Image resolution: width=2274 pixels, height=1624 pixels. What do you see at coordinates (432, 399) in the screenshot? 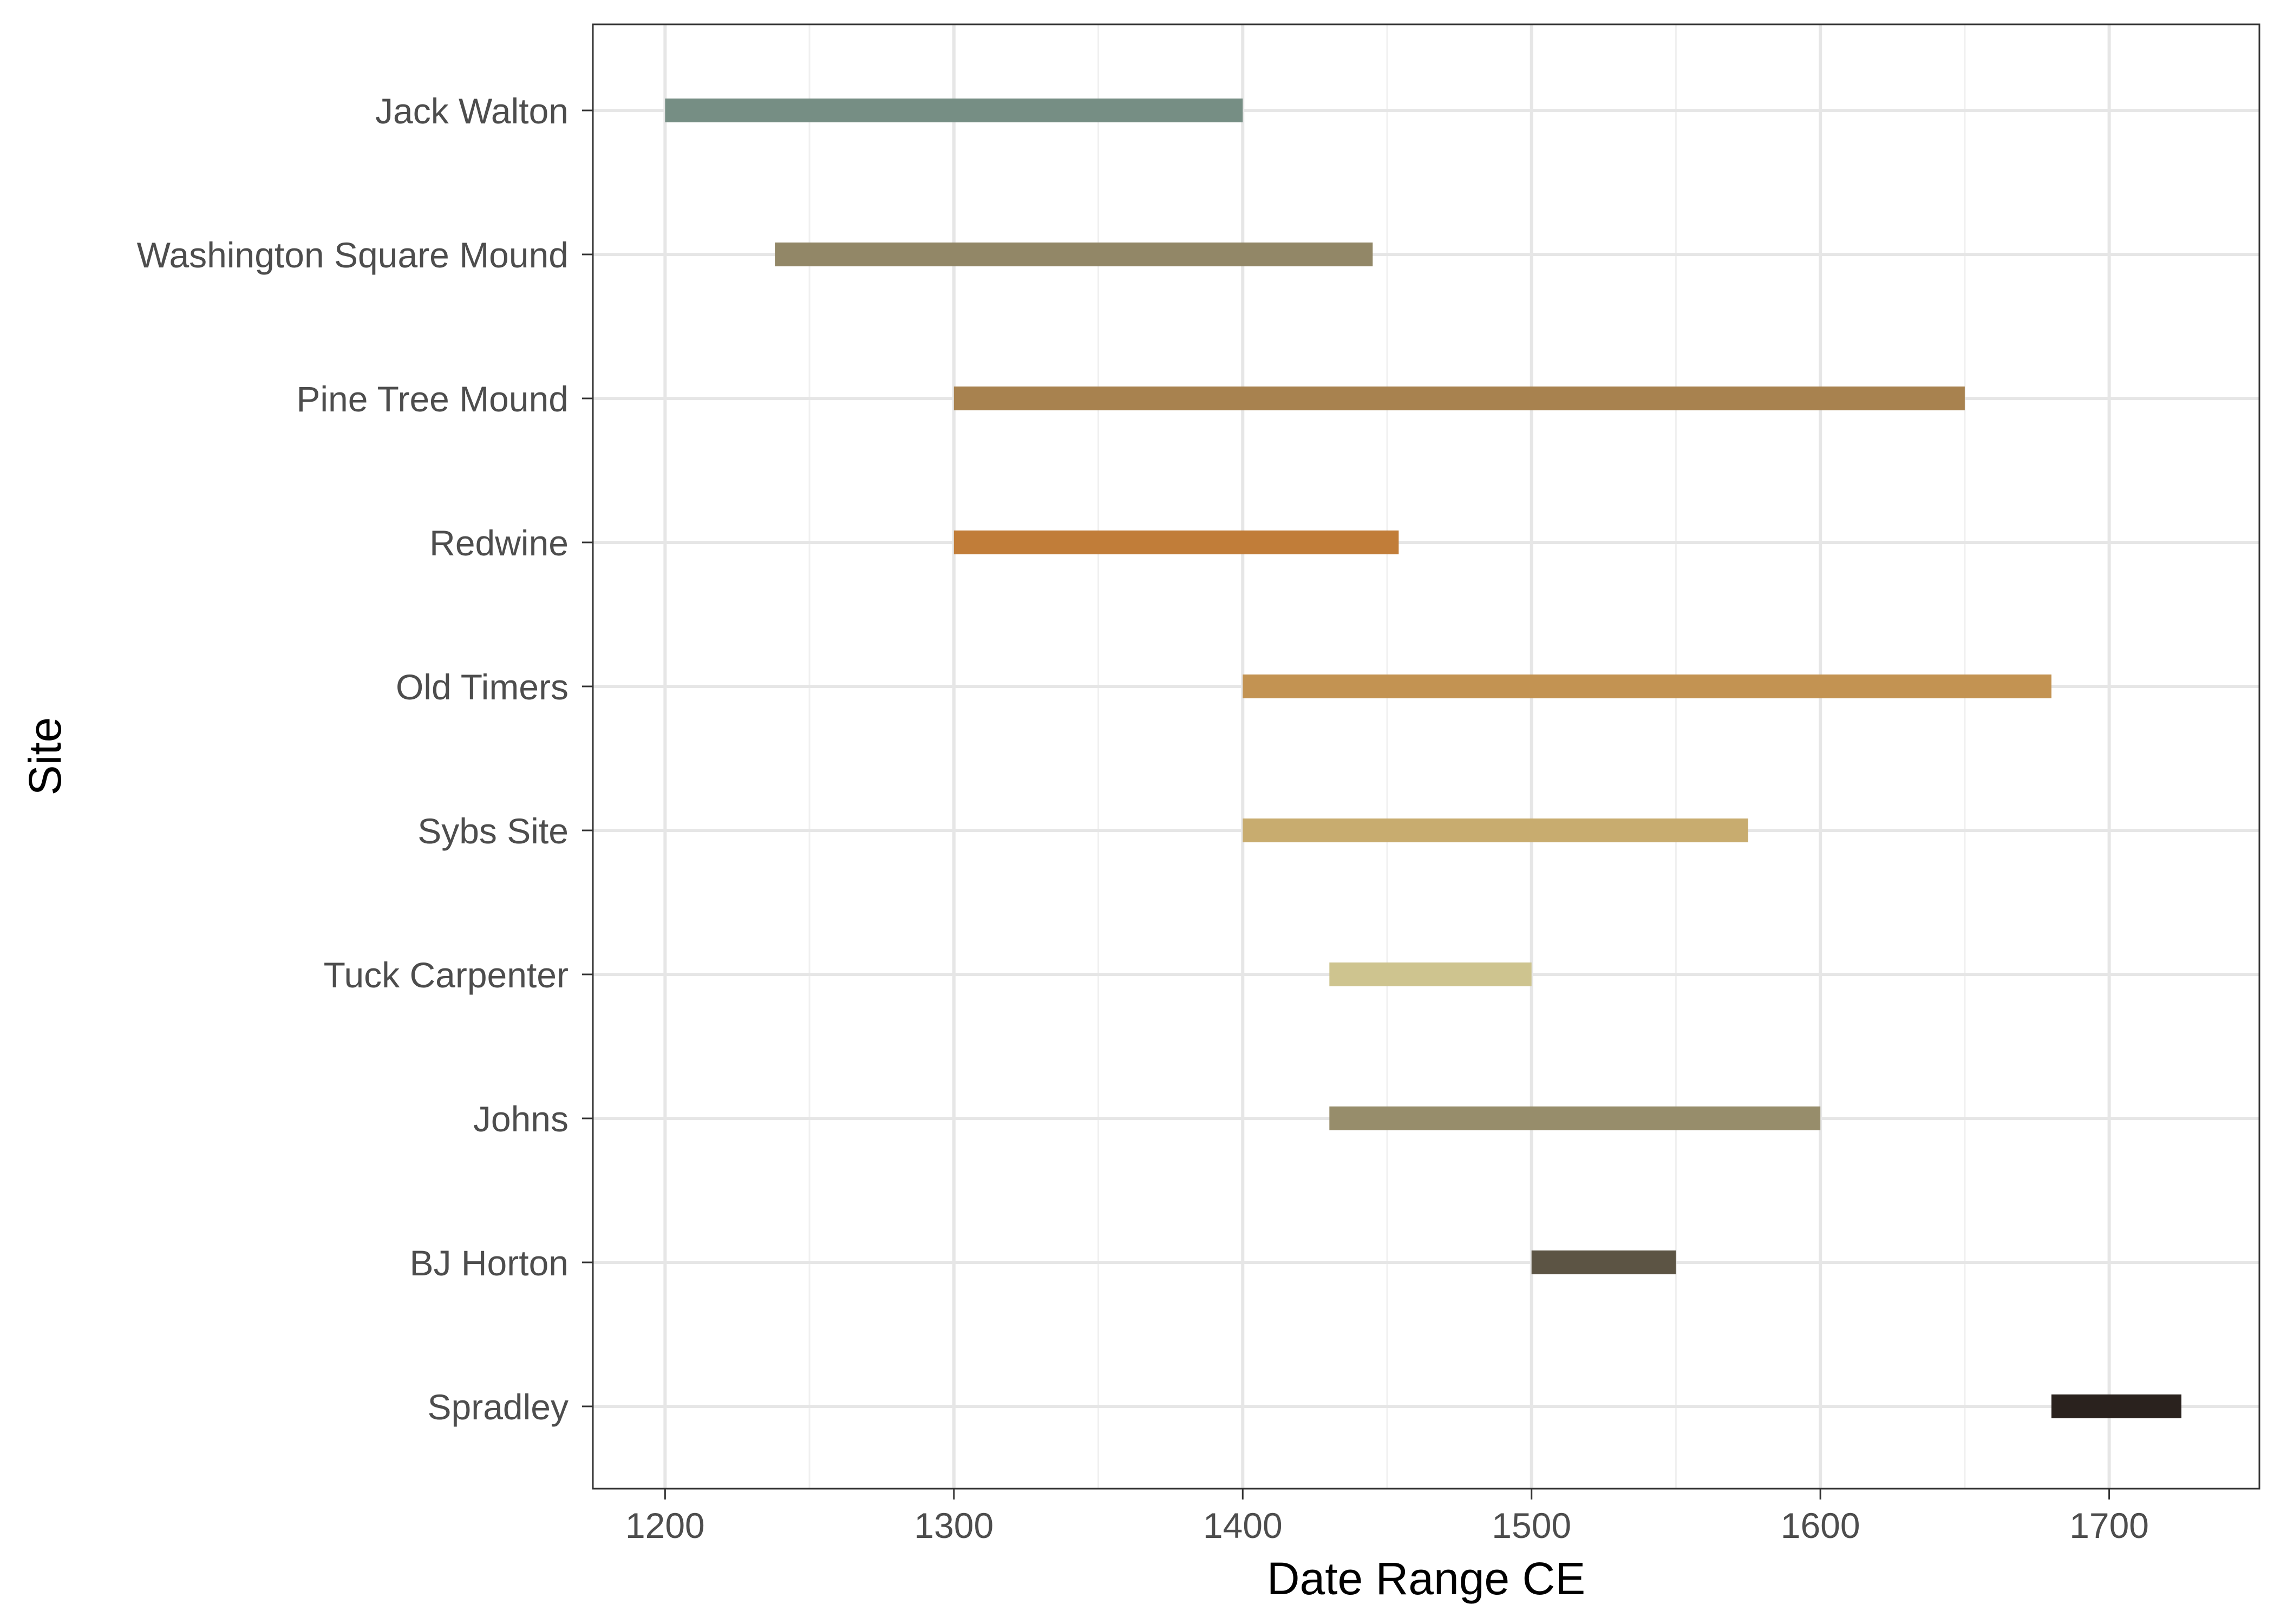
I see `y-tick-label: Pine Tree Mound` at bounding box center [432, 399].